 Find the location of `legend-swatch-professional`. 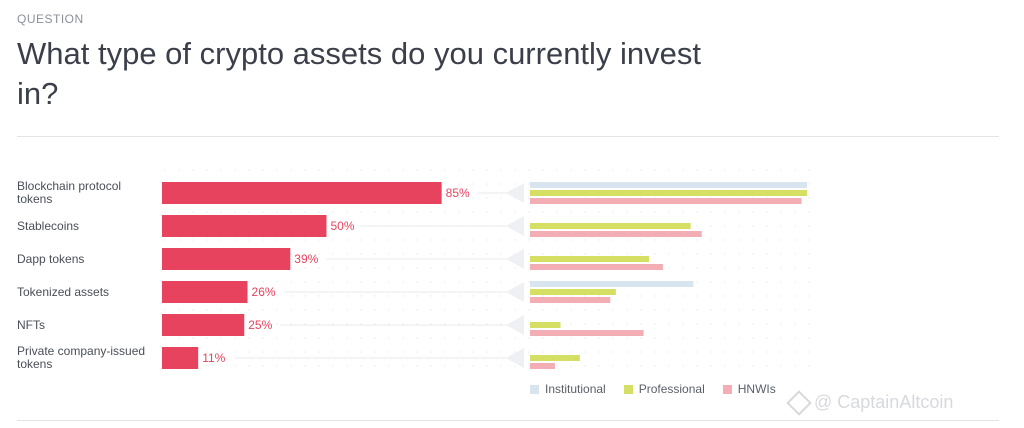

legend-swatch-professional is located at coordinates (628, 389).